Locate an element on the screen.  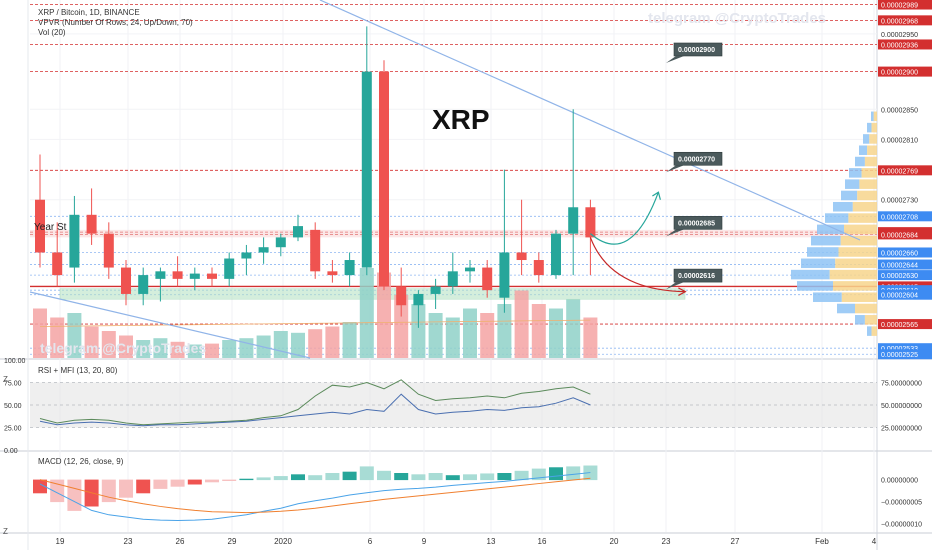
pane-maximize-button-macd: Z is located at coordinates (5, 531).